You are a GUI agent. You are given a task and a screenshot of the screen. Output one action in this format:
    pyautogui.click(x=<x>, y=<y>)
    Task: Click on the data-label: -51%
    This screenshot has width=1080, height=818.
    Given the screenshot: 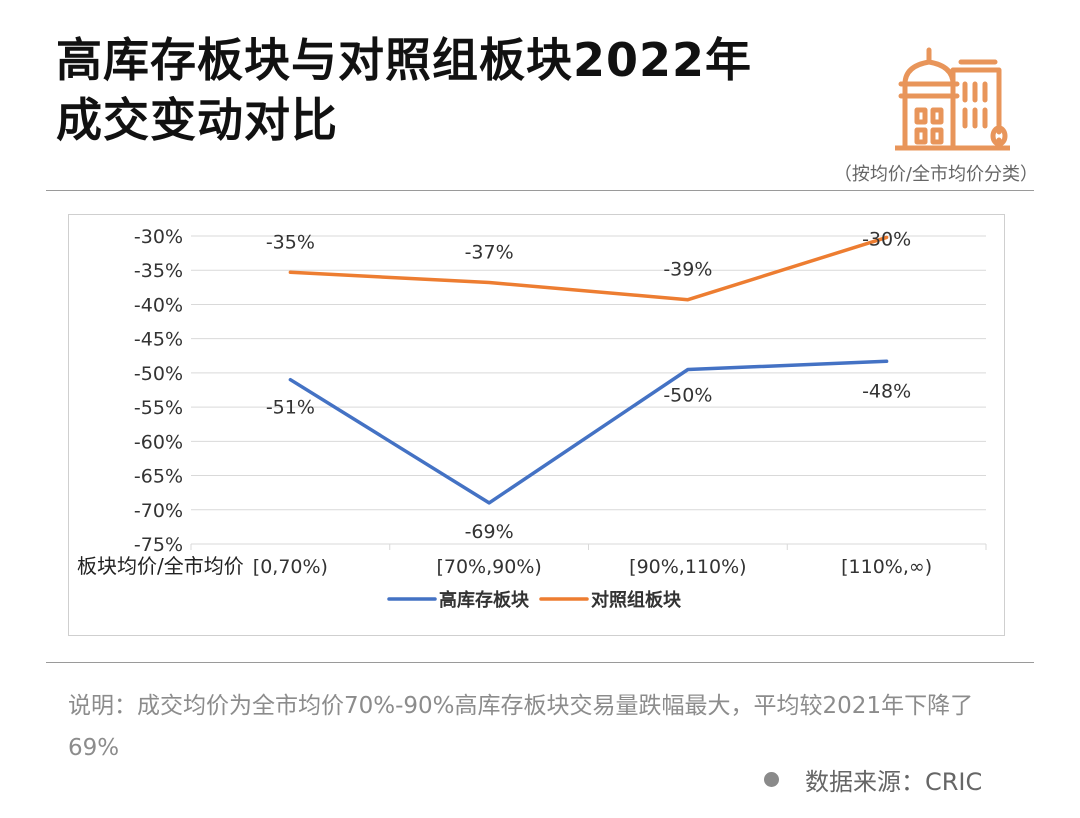 What is the action you would take?
    pyautogui.click(x=290, y=408)
    